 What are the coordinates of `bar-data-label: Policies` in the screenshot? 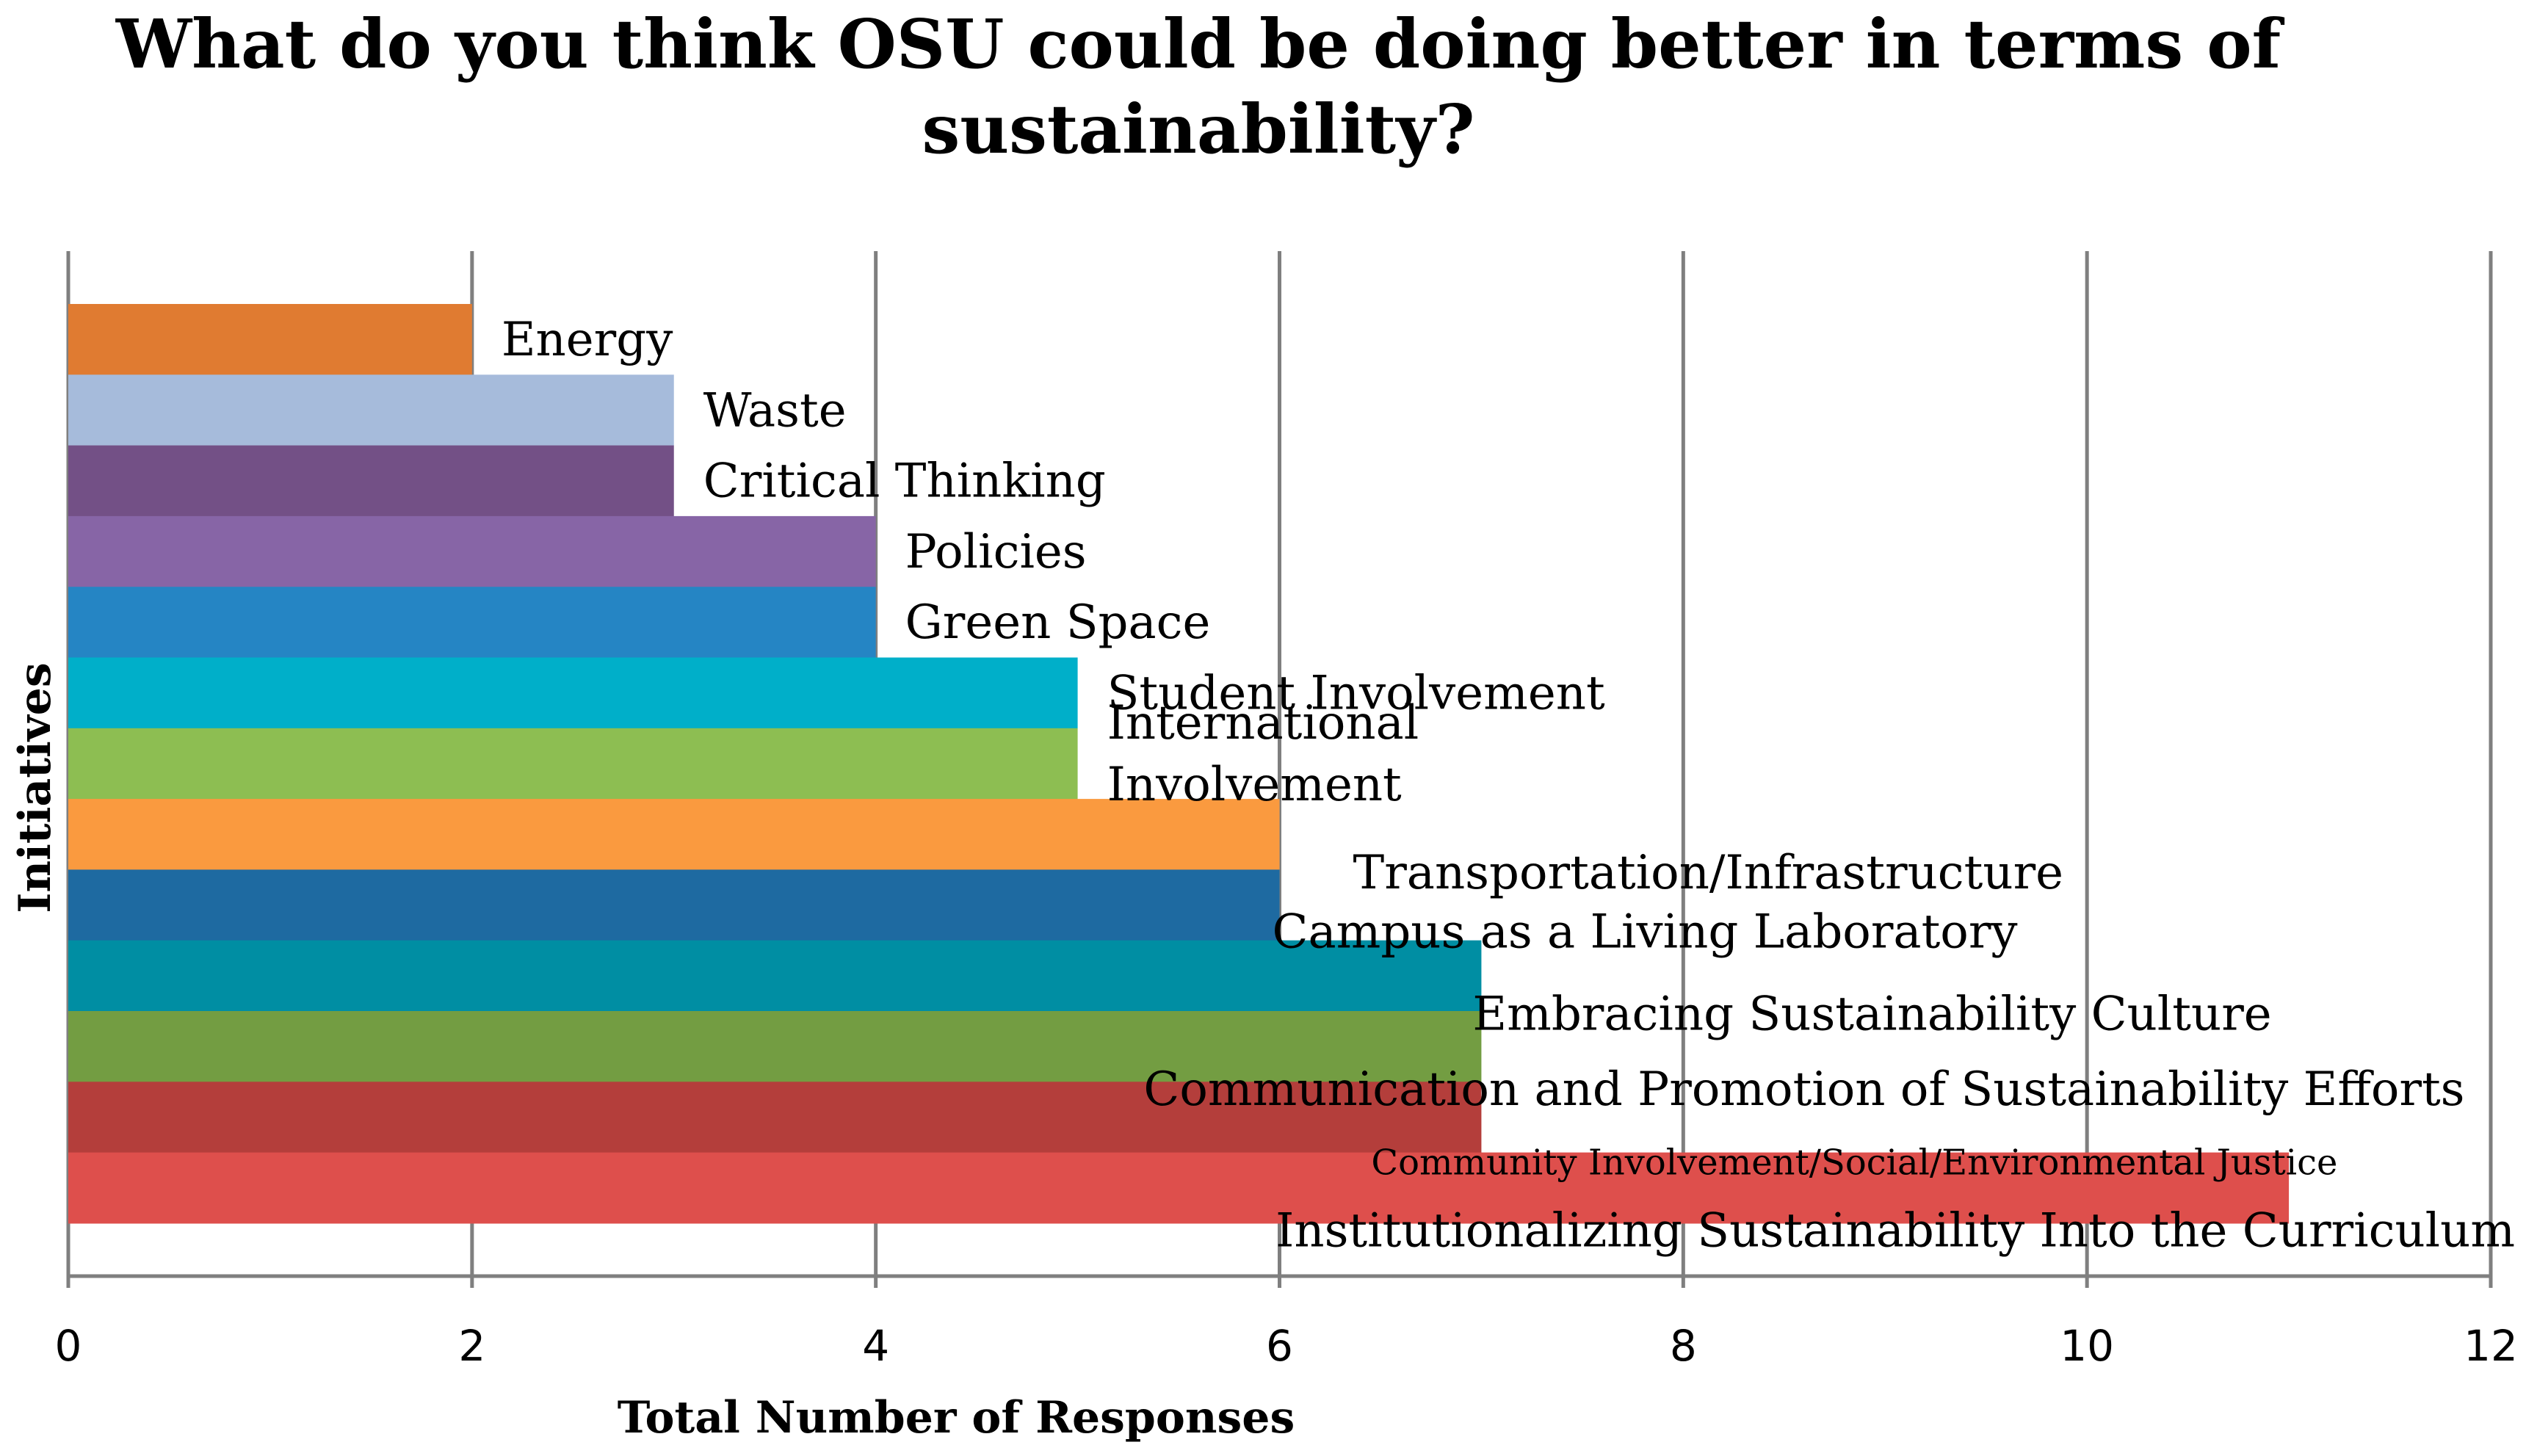 It's located at (996, 552).